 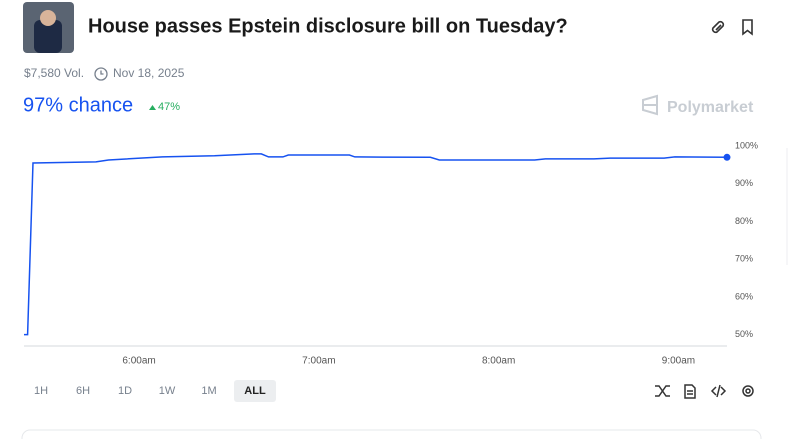 What do you see at coordinates (167, 391) in the screenshot?
I see `timeframe-button: 1W` at bounding box center [167, 391].